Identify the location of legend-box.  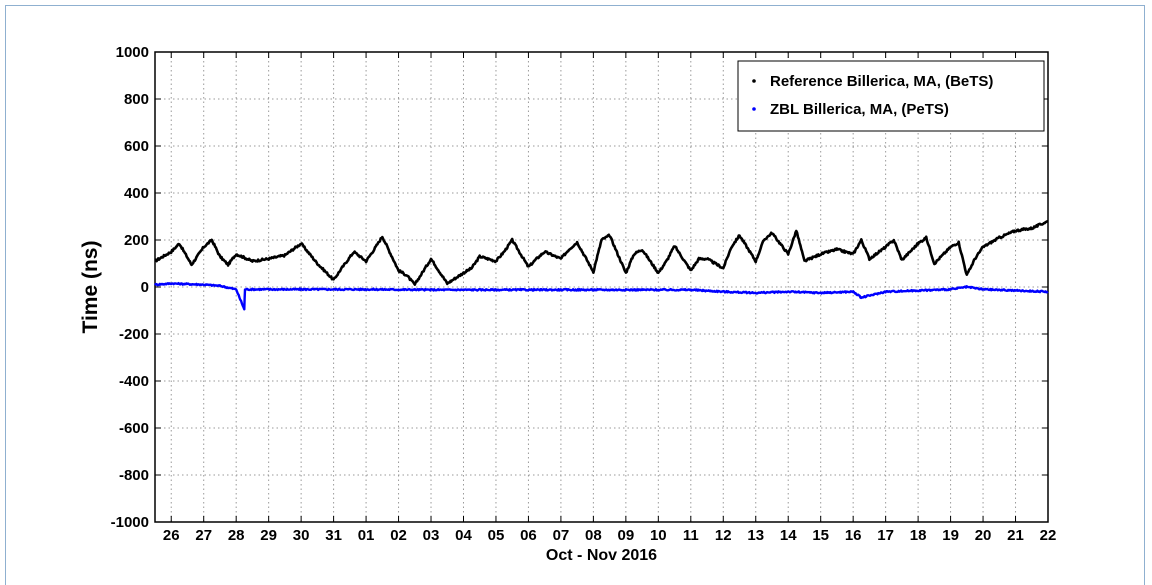
(891, 96).